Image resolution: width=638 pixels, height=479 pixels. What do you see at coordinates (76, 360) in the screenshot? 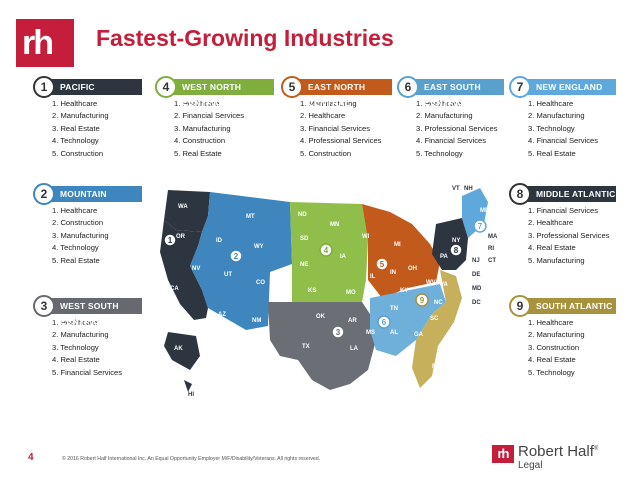
I see `list-item: 4. Real Estate` at bounding box center [76, 360].